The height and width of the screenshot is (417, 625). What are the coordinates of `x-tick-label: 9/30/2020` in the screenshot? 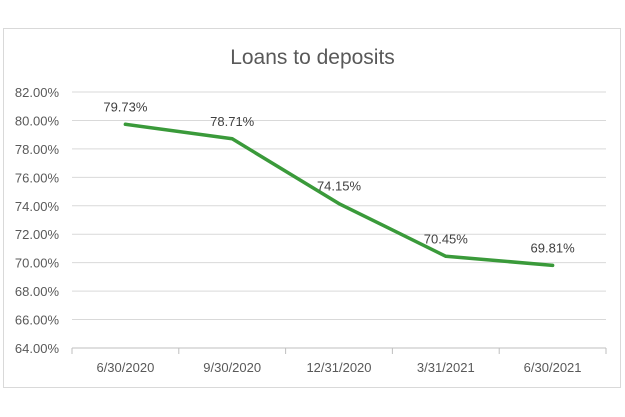 It's located at (232, 367).